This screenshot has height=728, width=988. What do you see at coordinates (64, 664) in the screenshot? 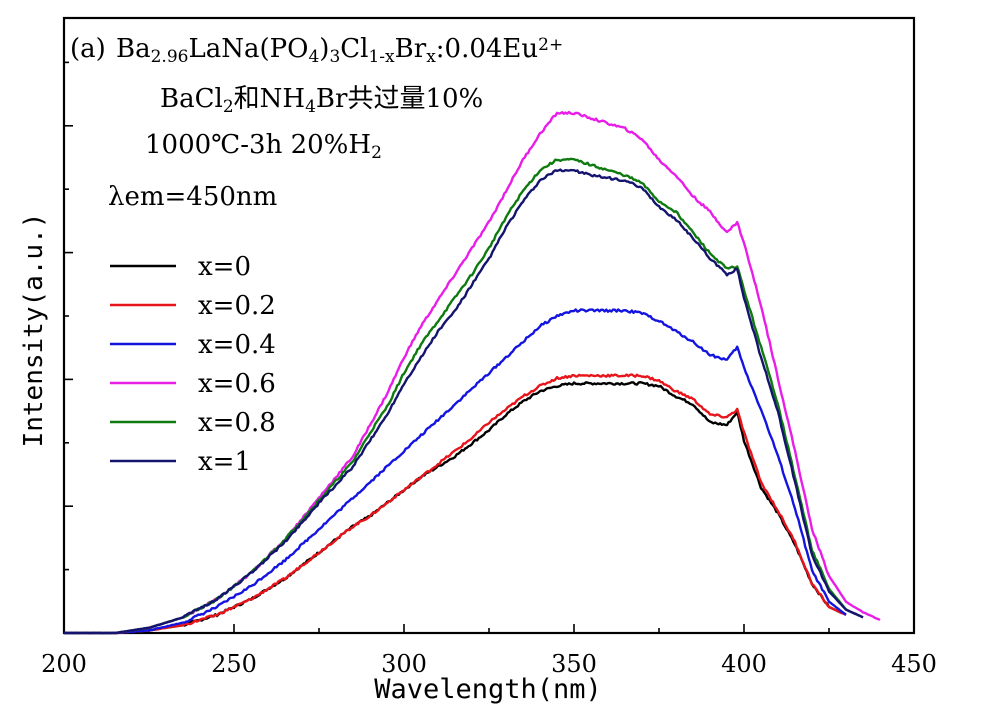
I see `x-tick-label: 200` at bounding box center [64, 664].